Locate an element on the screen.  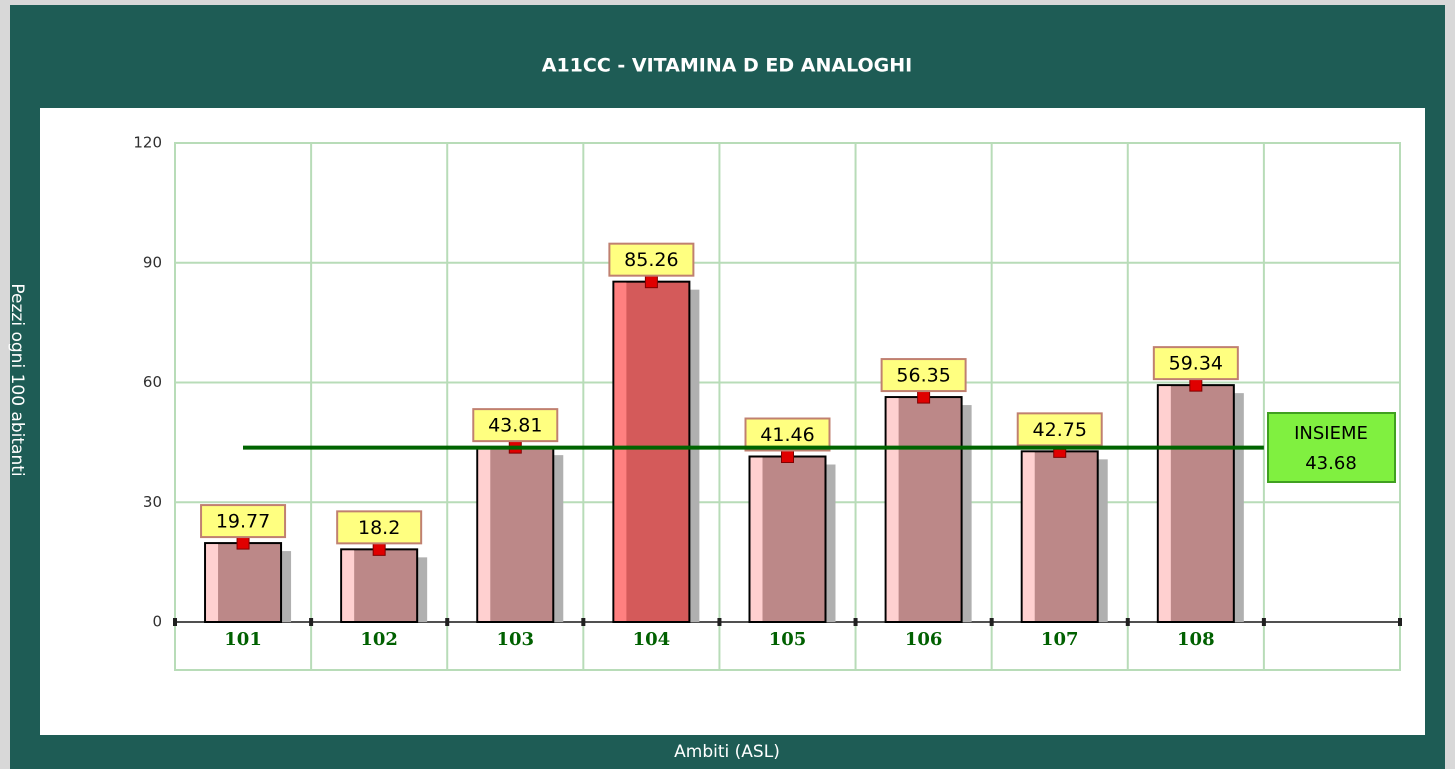
x-tick-label: 106 is located at coordinates (924, 639).